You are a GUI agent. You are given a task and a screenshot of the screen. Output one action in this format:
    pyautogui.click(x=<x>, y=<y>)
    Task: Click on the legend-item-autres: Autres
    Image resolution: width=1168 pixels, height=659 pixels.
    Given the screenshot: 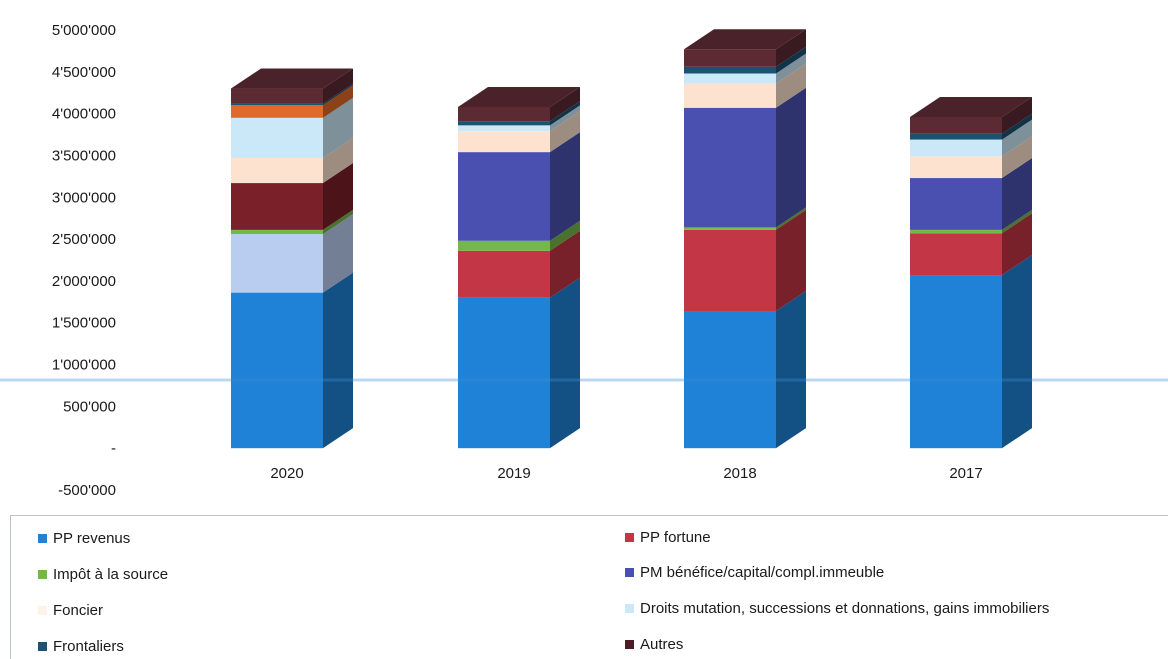 What is the action you would take?
    pyautogui.click(x=654, y=644)
    